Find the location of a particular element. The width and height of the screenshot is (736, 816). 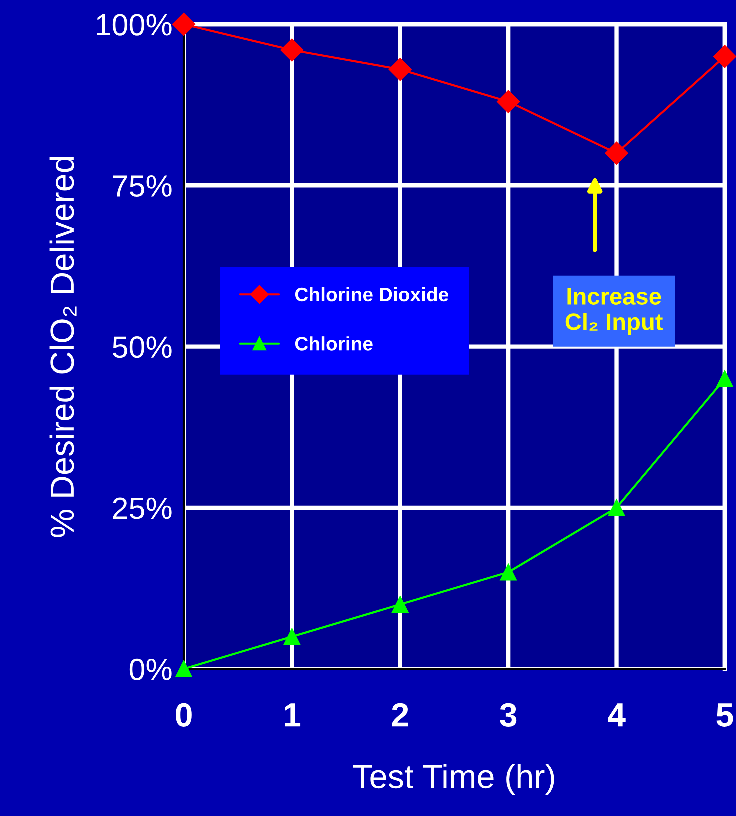

x-axis-title: Test Time (hr) is located at coordinates (453, 780).